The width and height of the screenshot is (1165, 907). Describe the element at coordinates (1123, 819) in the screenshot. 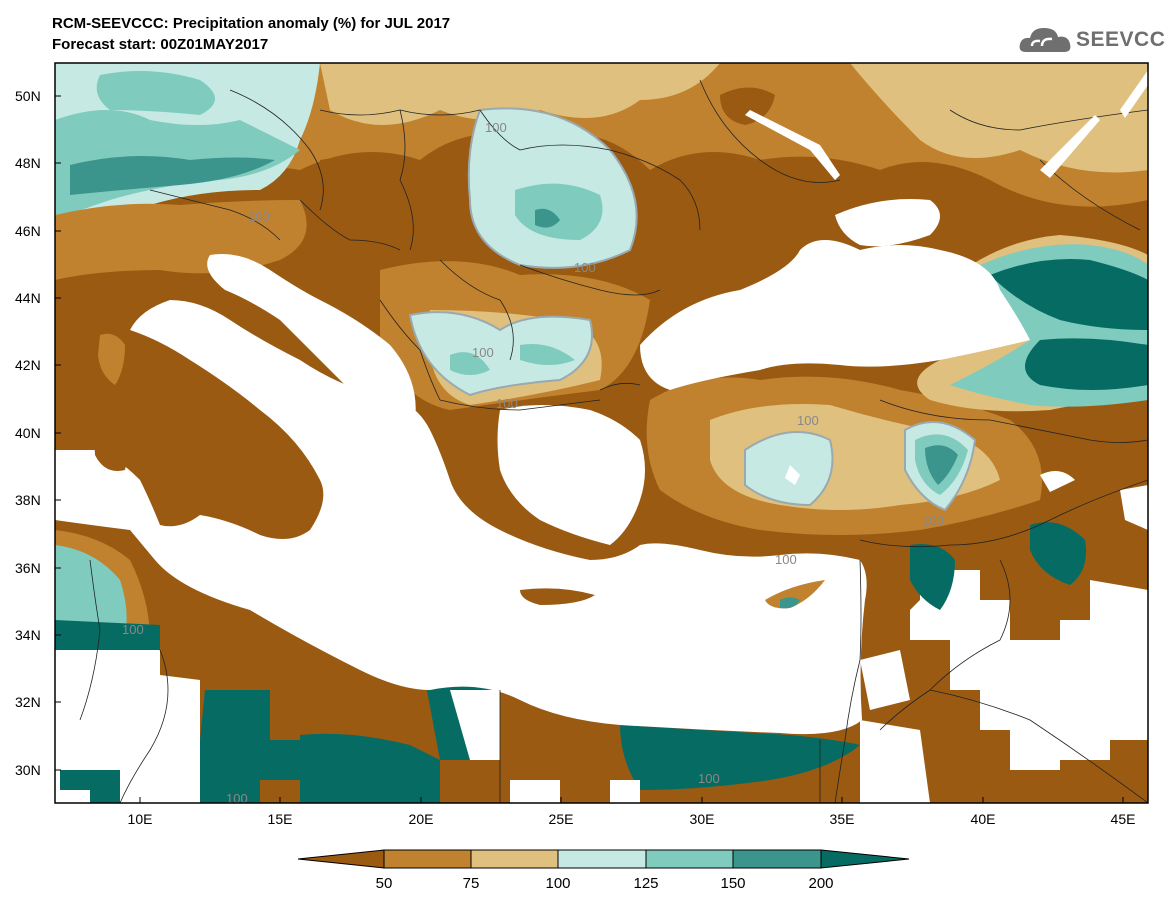

I see `lon-label: 45E` at that location.